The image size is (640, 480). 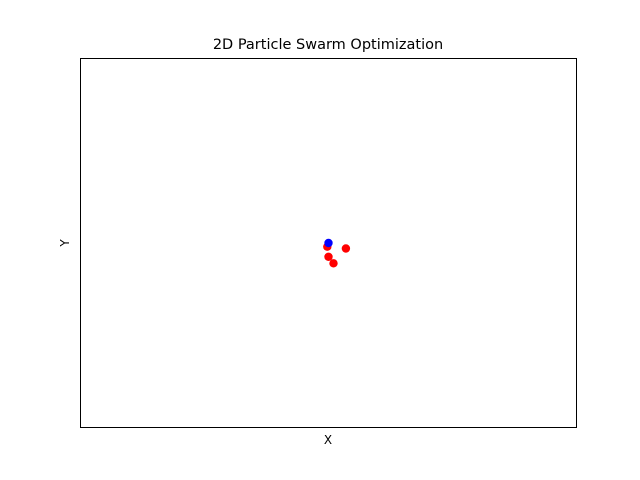 What do you see at coordinates (65, 243) in the screenshot?
I see `y-axis-label: Y` at bounding box center [65, 243].